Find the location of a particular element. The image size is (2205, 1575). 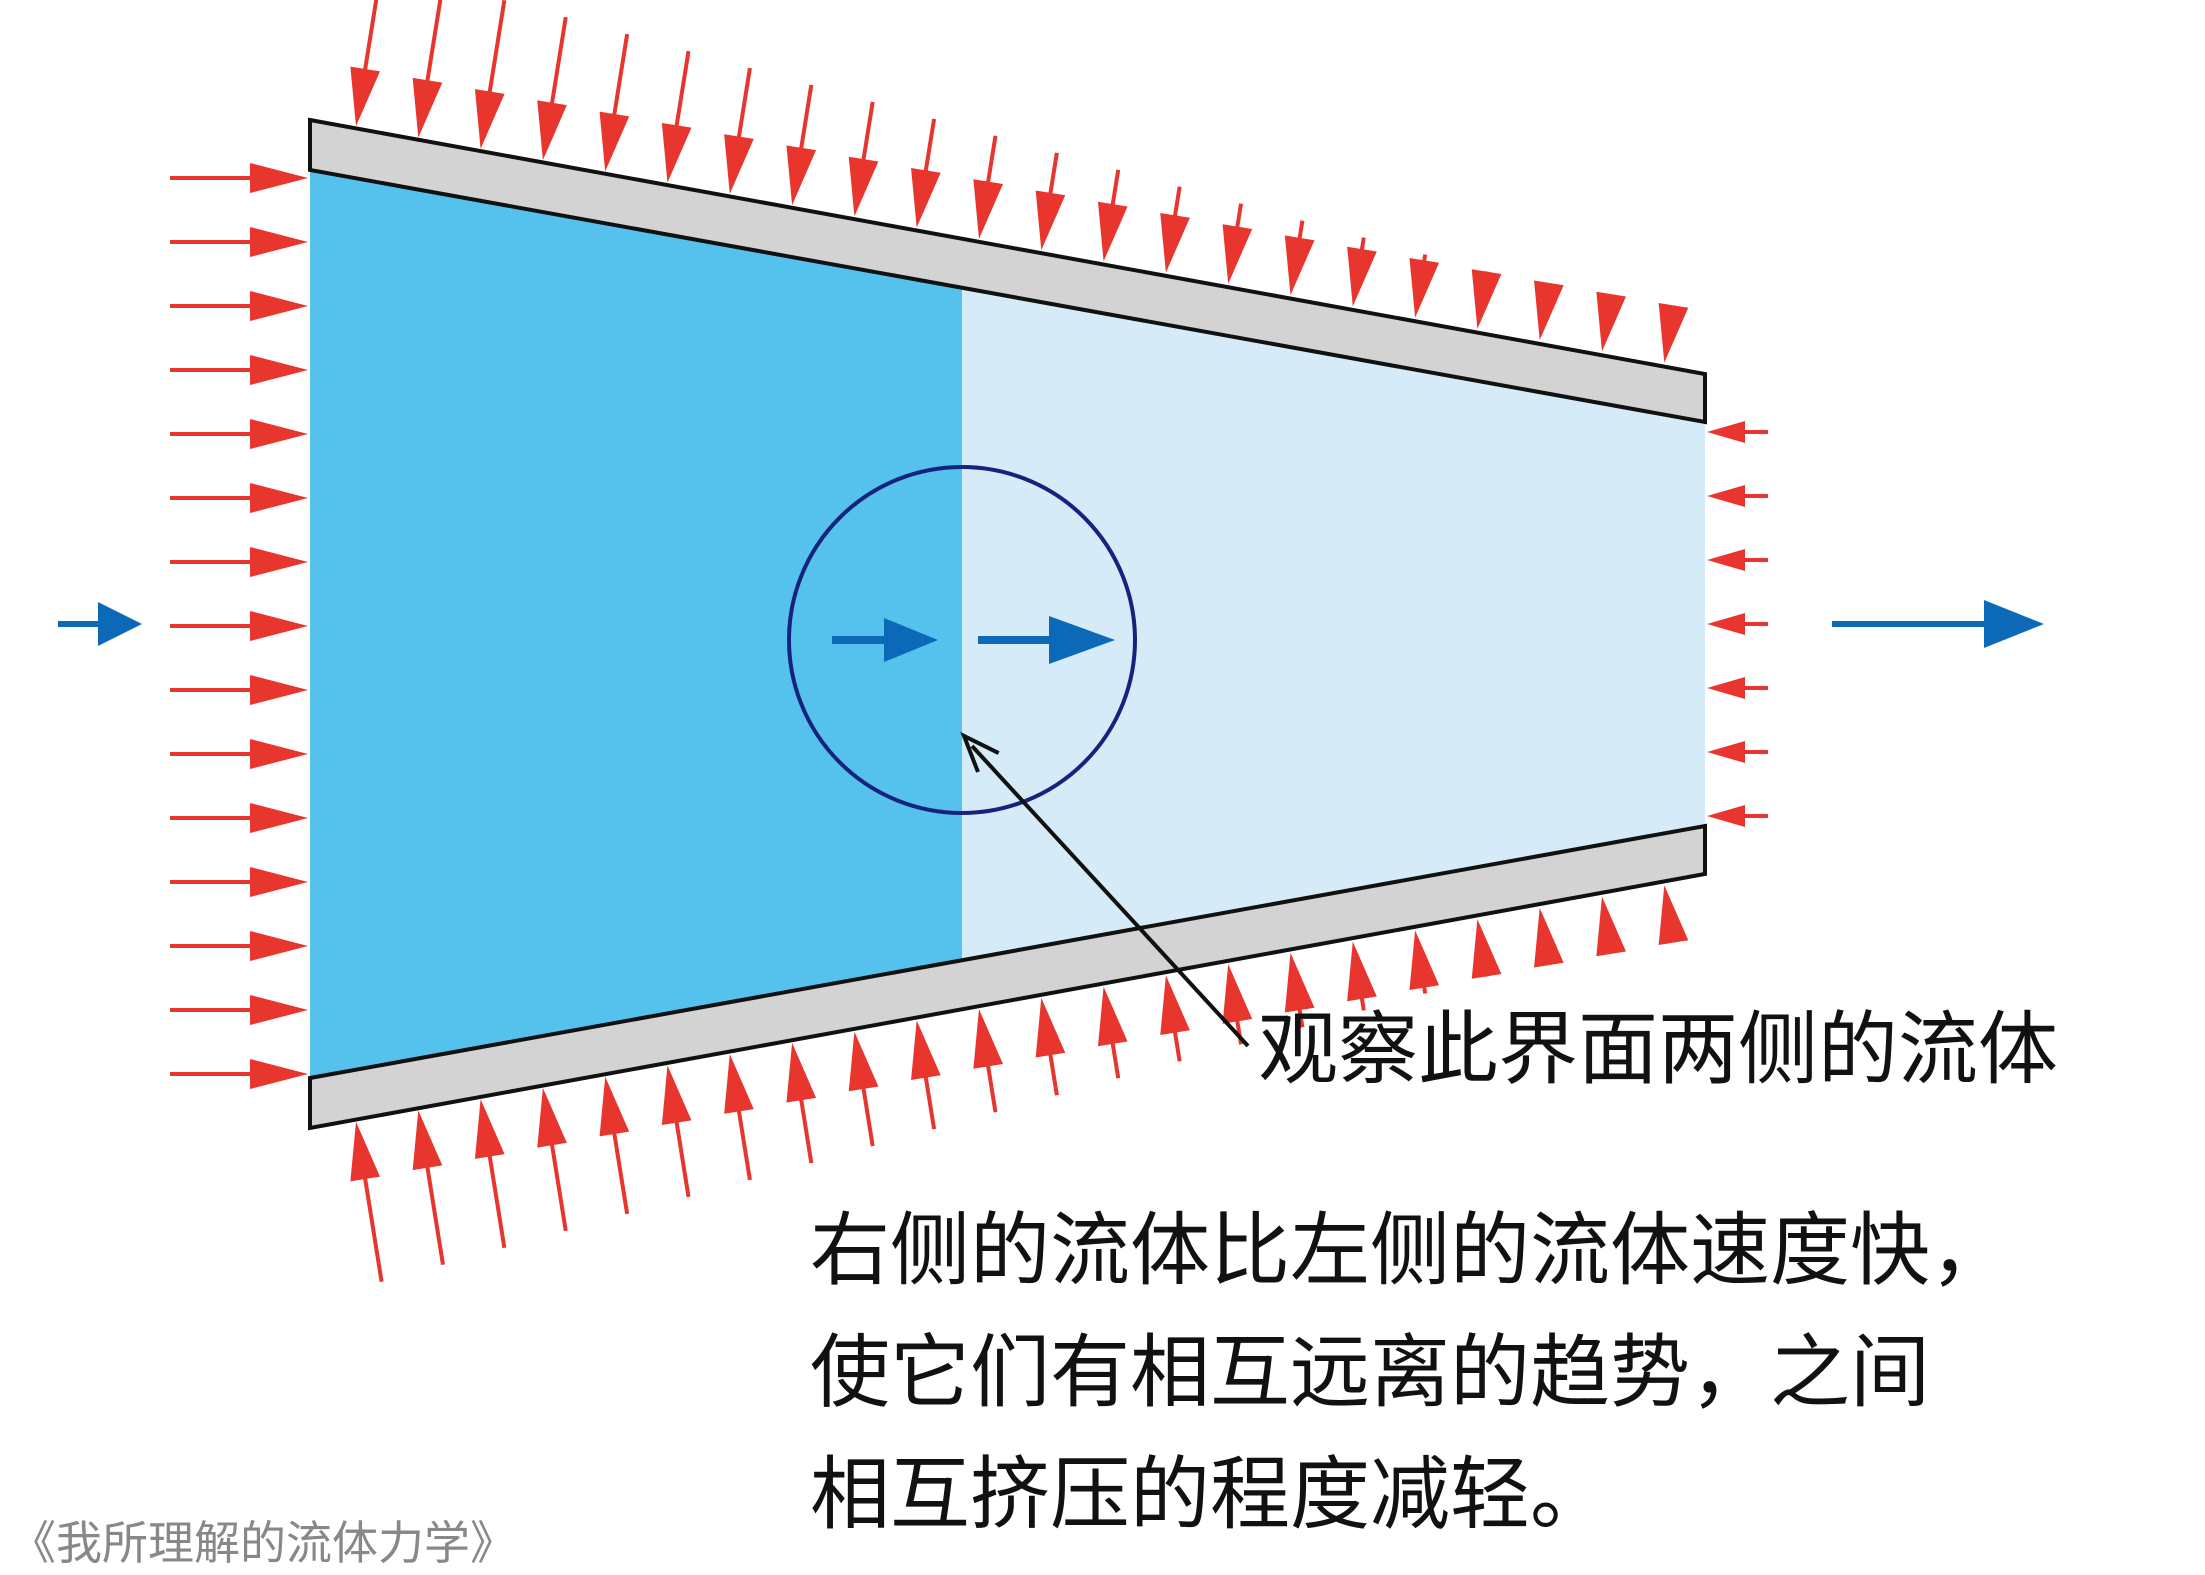

outflow-arrow-head is located at coordinates (2014, 624).